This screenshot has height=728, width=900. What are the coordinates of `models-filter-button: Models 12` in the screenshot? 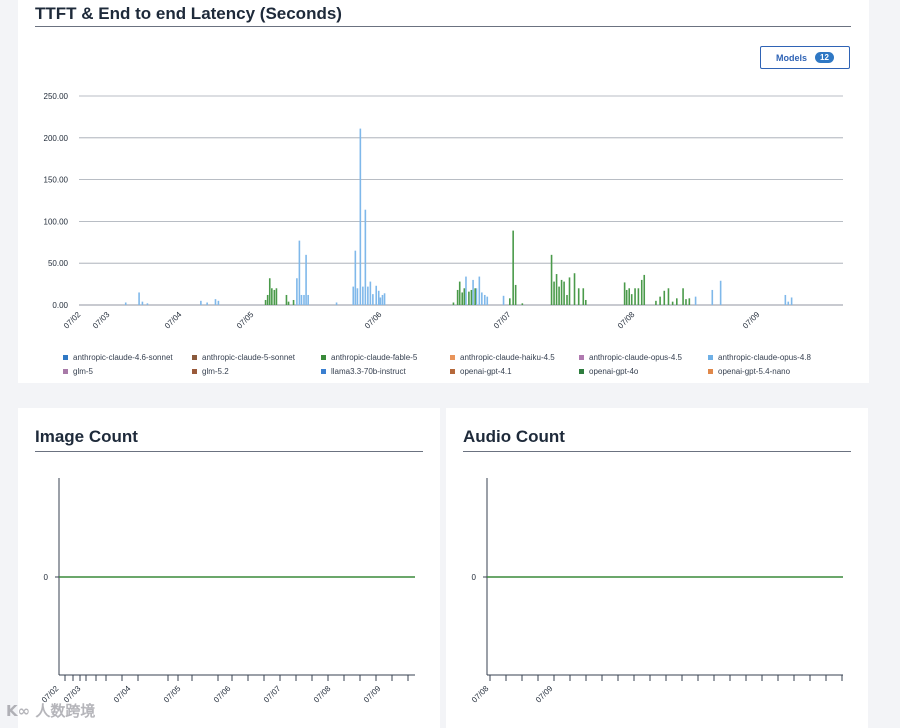 It's located at (805, 57).